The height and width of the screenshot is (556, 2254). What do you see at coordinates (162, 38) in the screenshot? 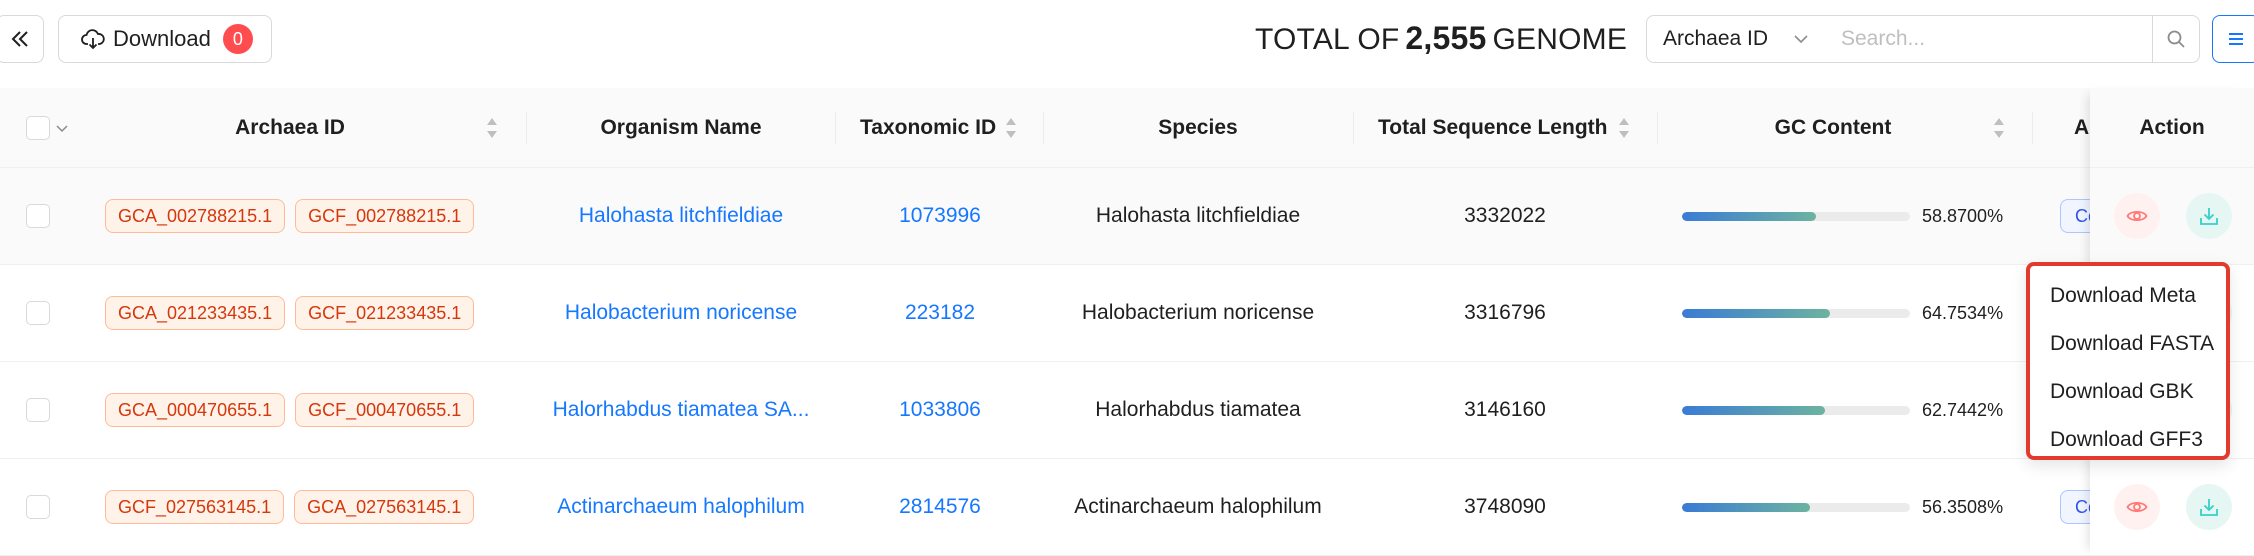
I see `download-label: Download` at bounding box center [162, 38].